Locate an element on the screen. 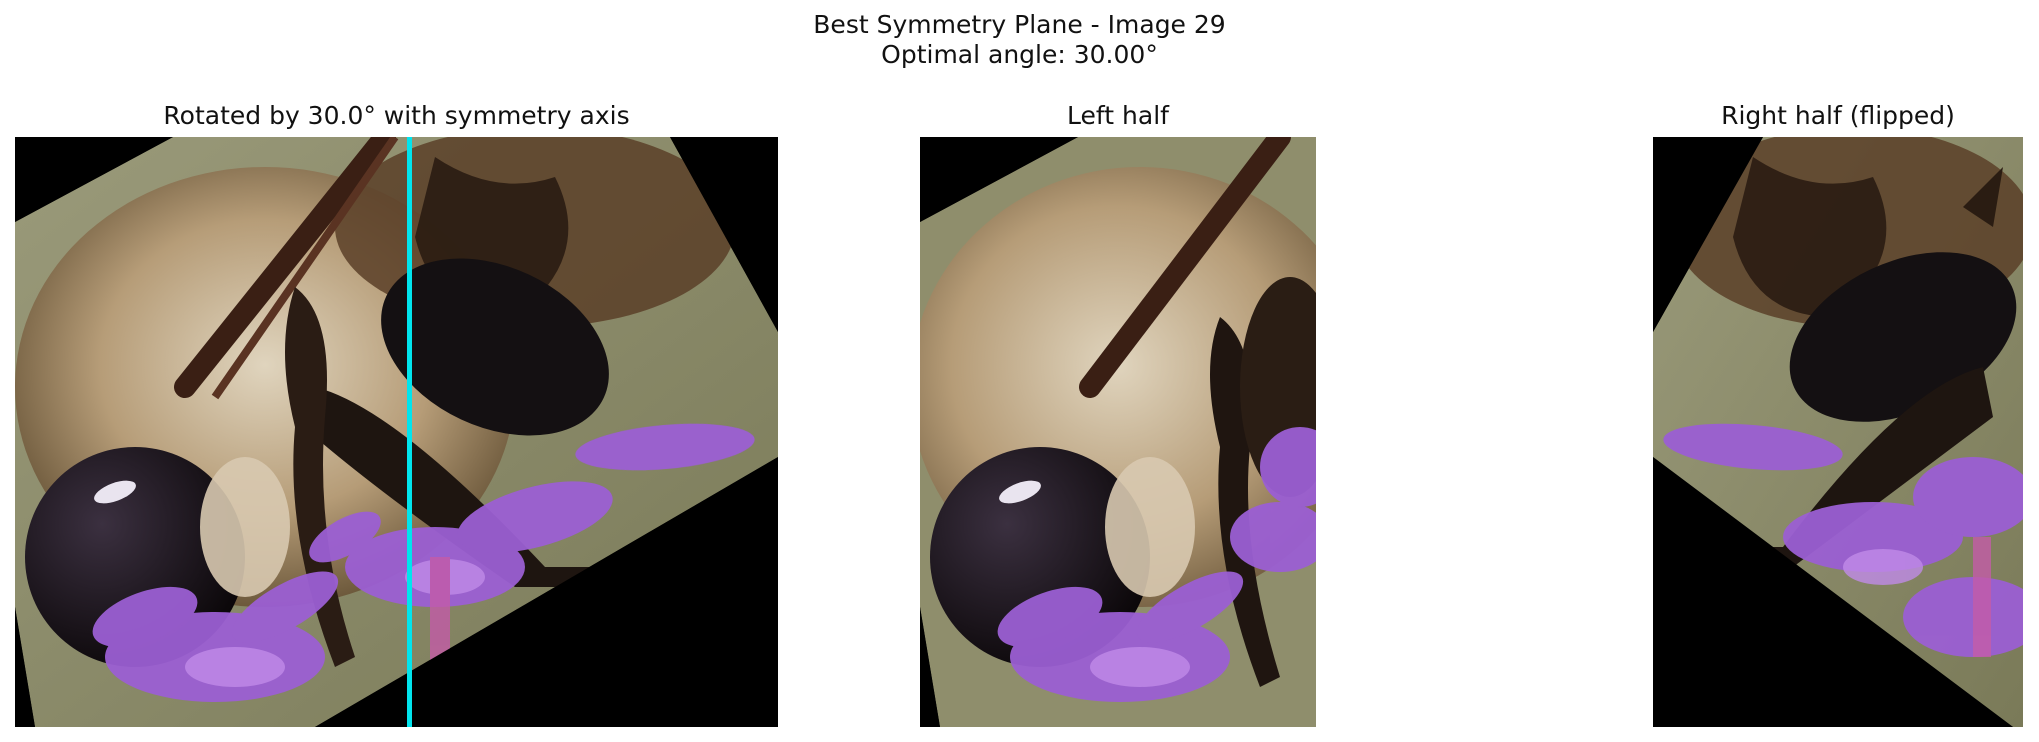  figure-title-line2: Optimal angle: 30.00° is located at coordinates (1019, 54).